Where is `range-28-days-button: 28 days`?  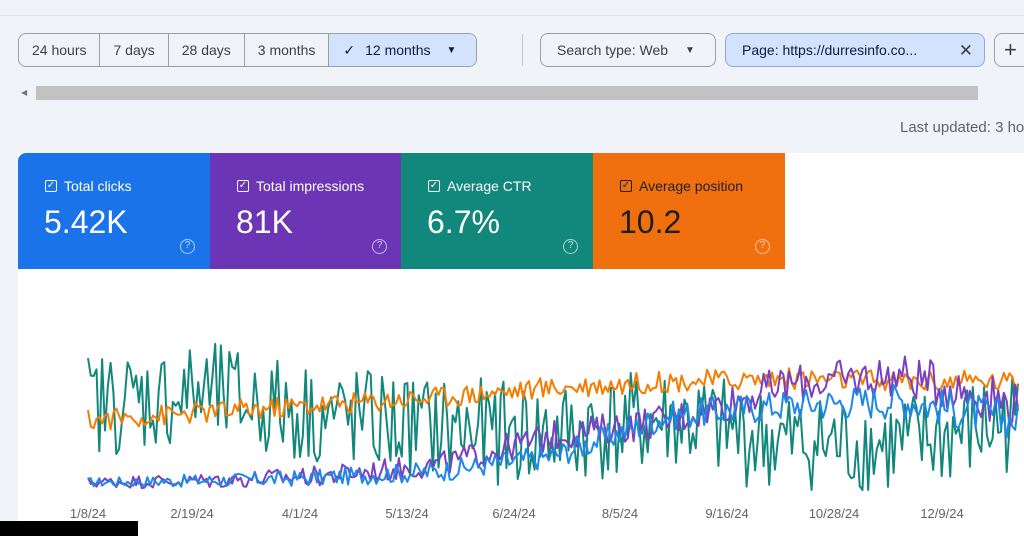 range-28-days-button: 28 days is located at coordinates (207, 50).